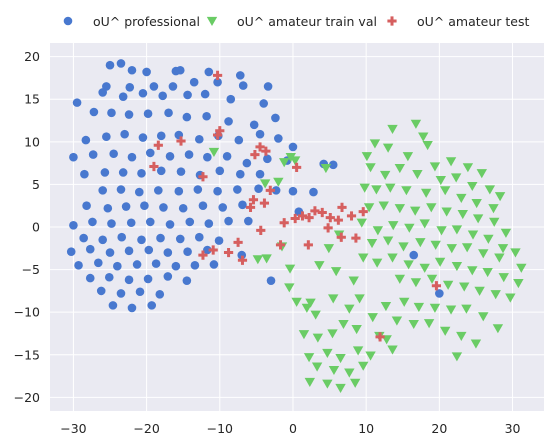 The image size is (554, 445). Describe the element at coordinates (458, 21) in the screenshot. I see `legend-item: oU^ amateur test` at that location.